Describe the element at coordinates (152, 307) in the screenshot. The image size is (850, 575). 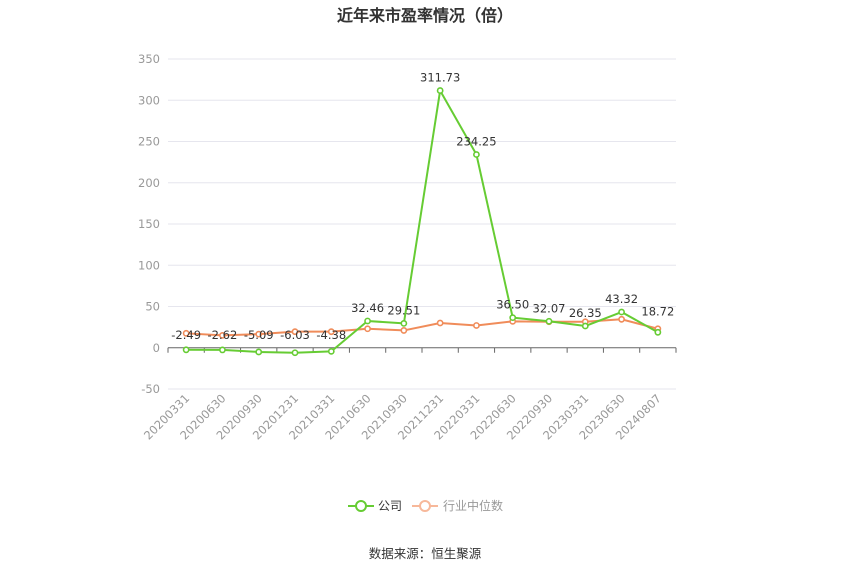
I see `y-tick-label: 50` at that location.